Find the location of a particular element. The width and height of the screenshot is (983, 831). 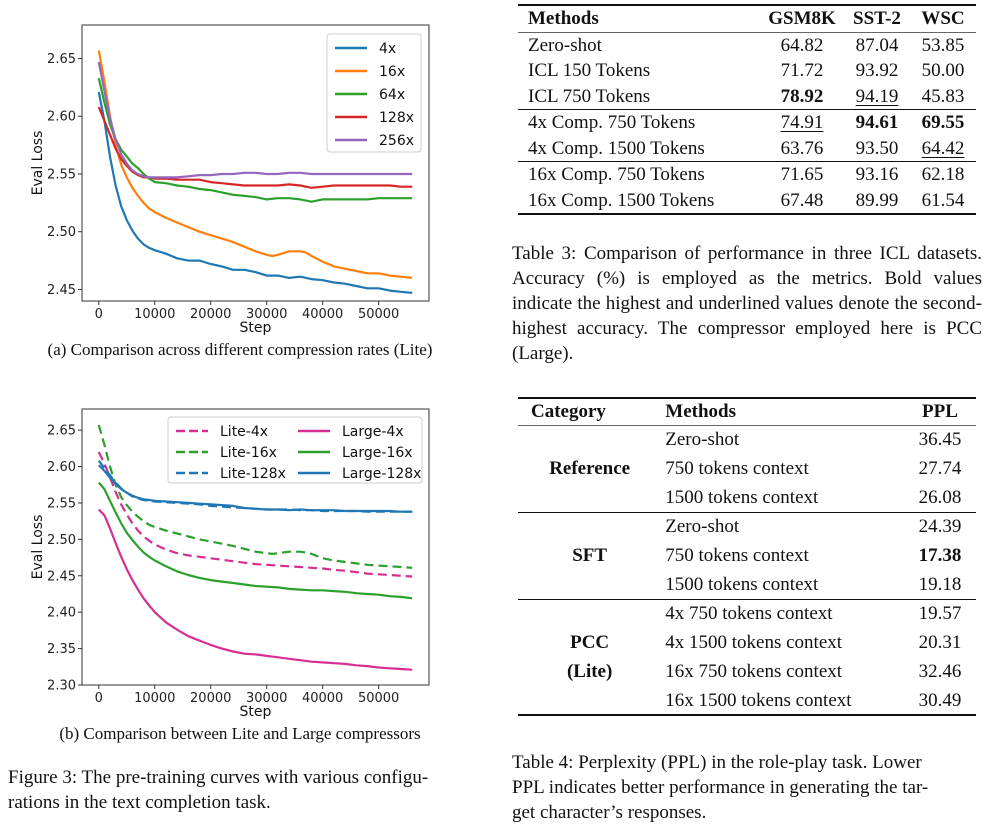

value-text: 64.82 is located at coordinates (802, 45).